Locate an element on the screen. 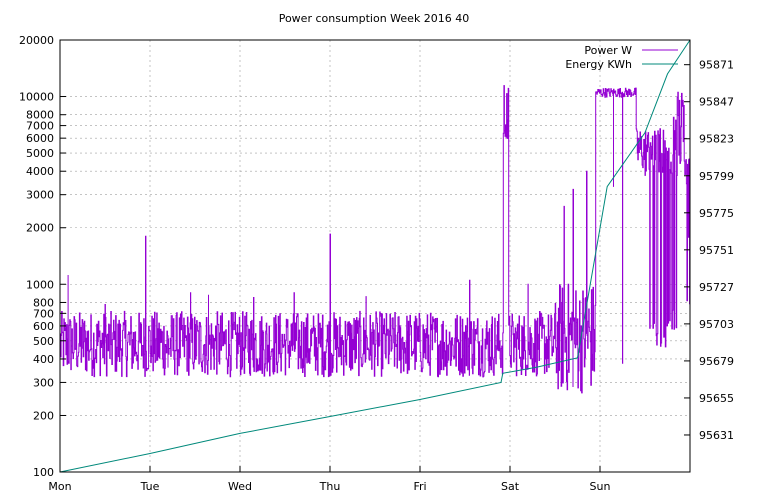  x-tick-label: Sun is located at coordinates (600, 486).